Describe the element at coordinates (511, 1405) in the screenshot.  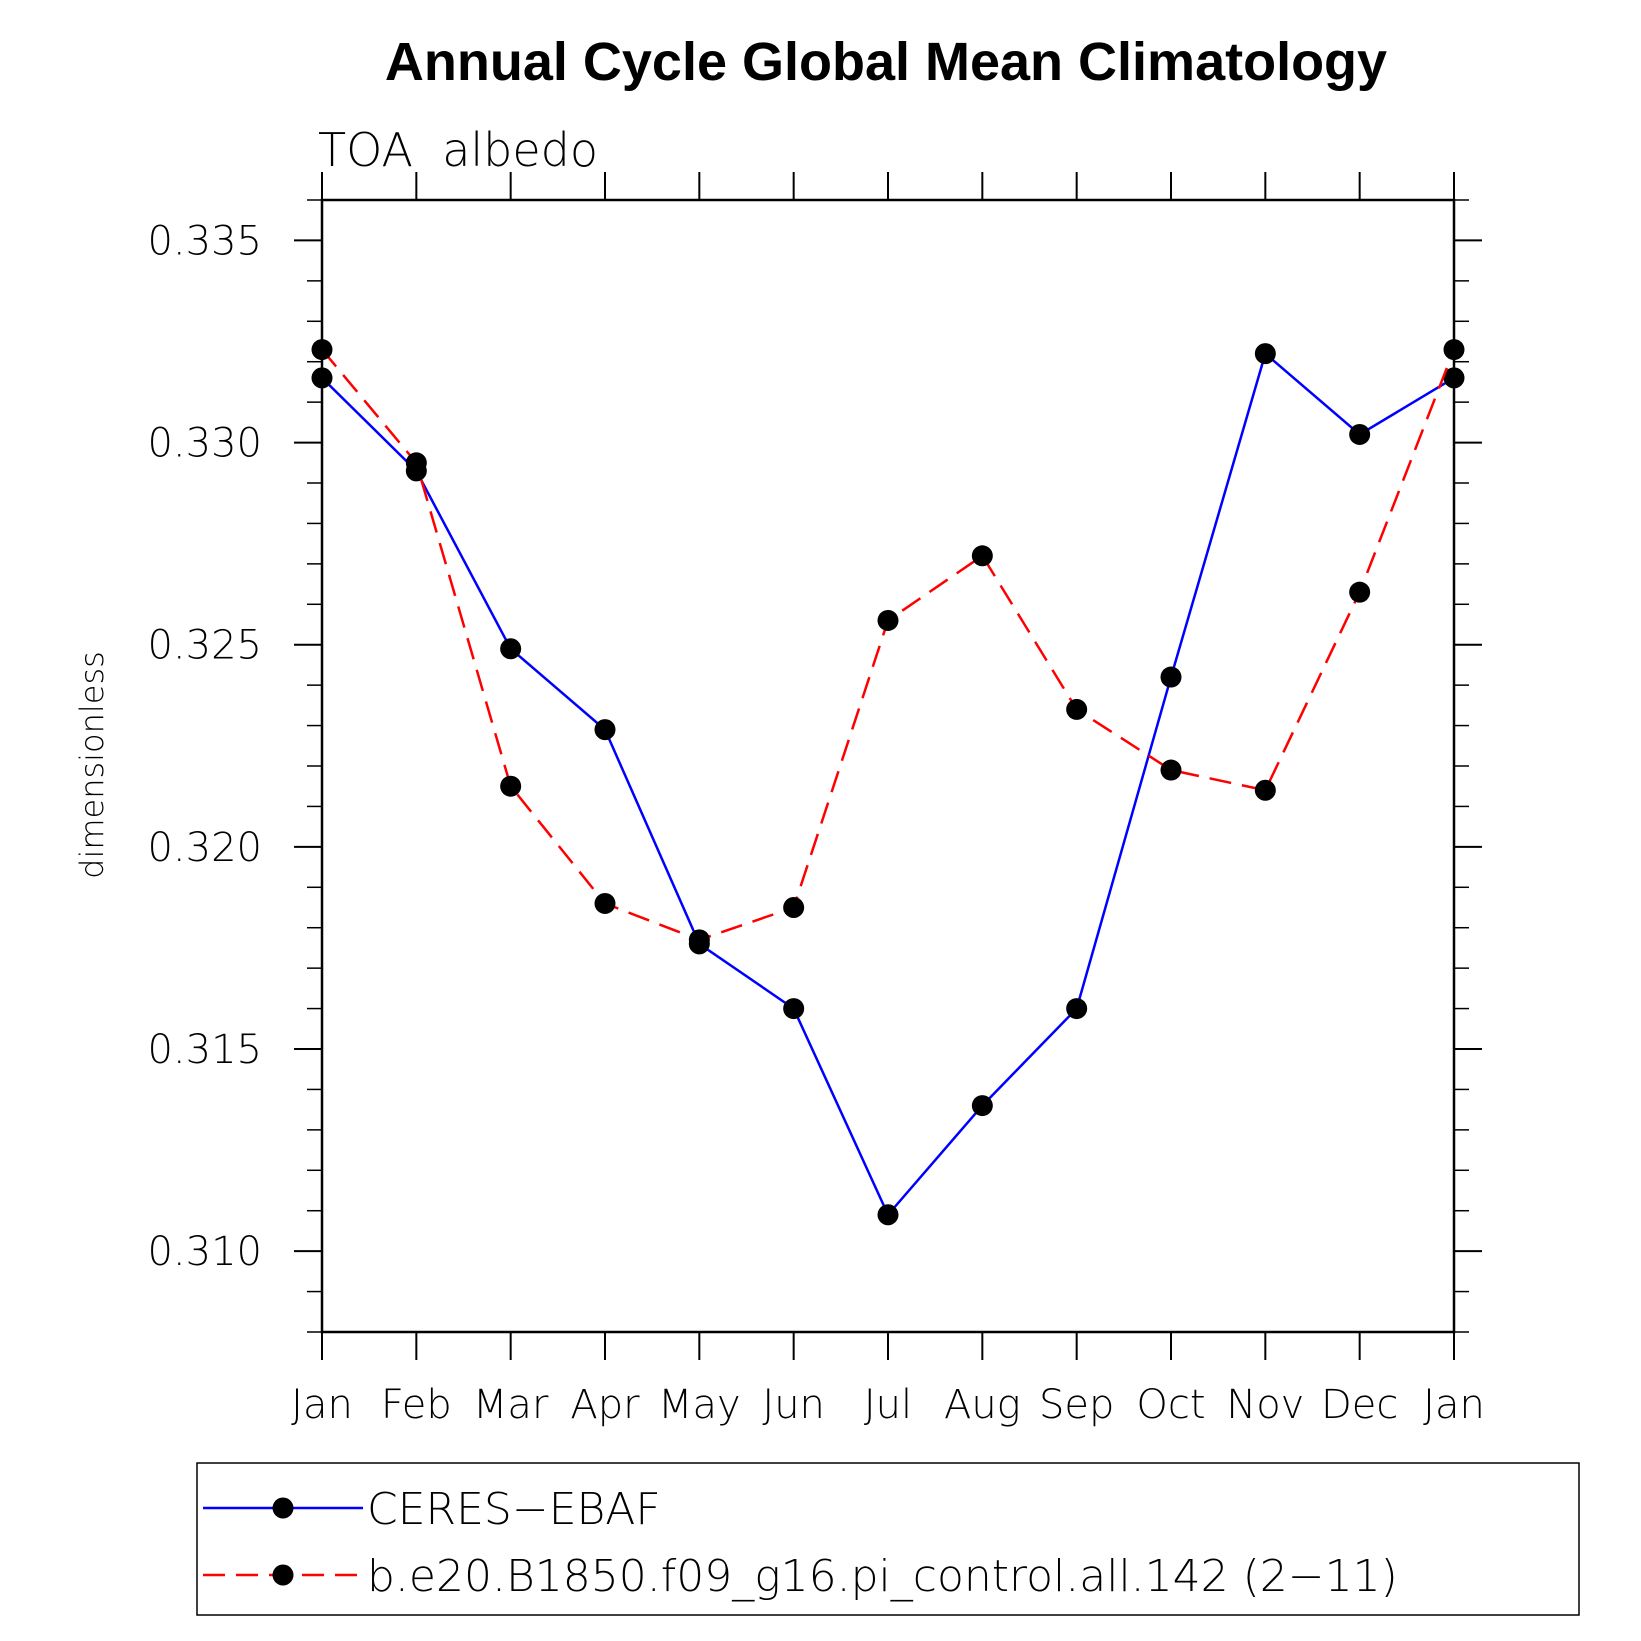
I see `x-tick-label: Mar` at that location.